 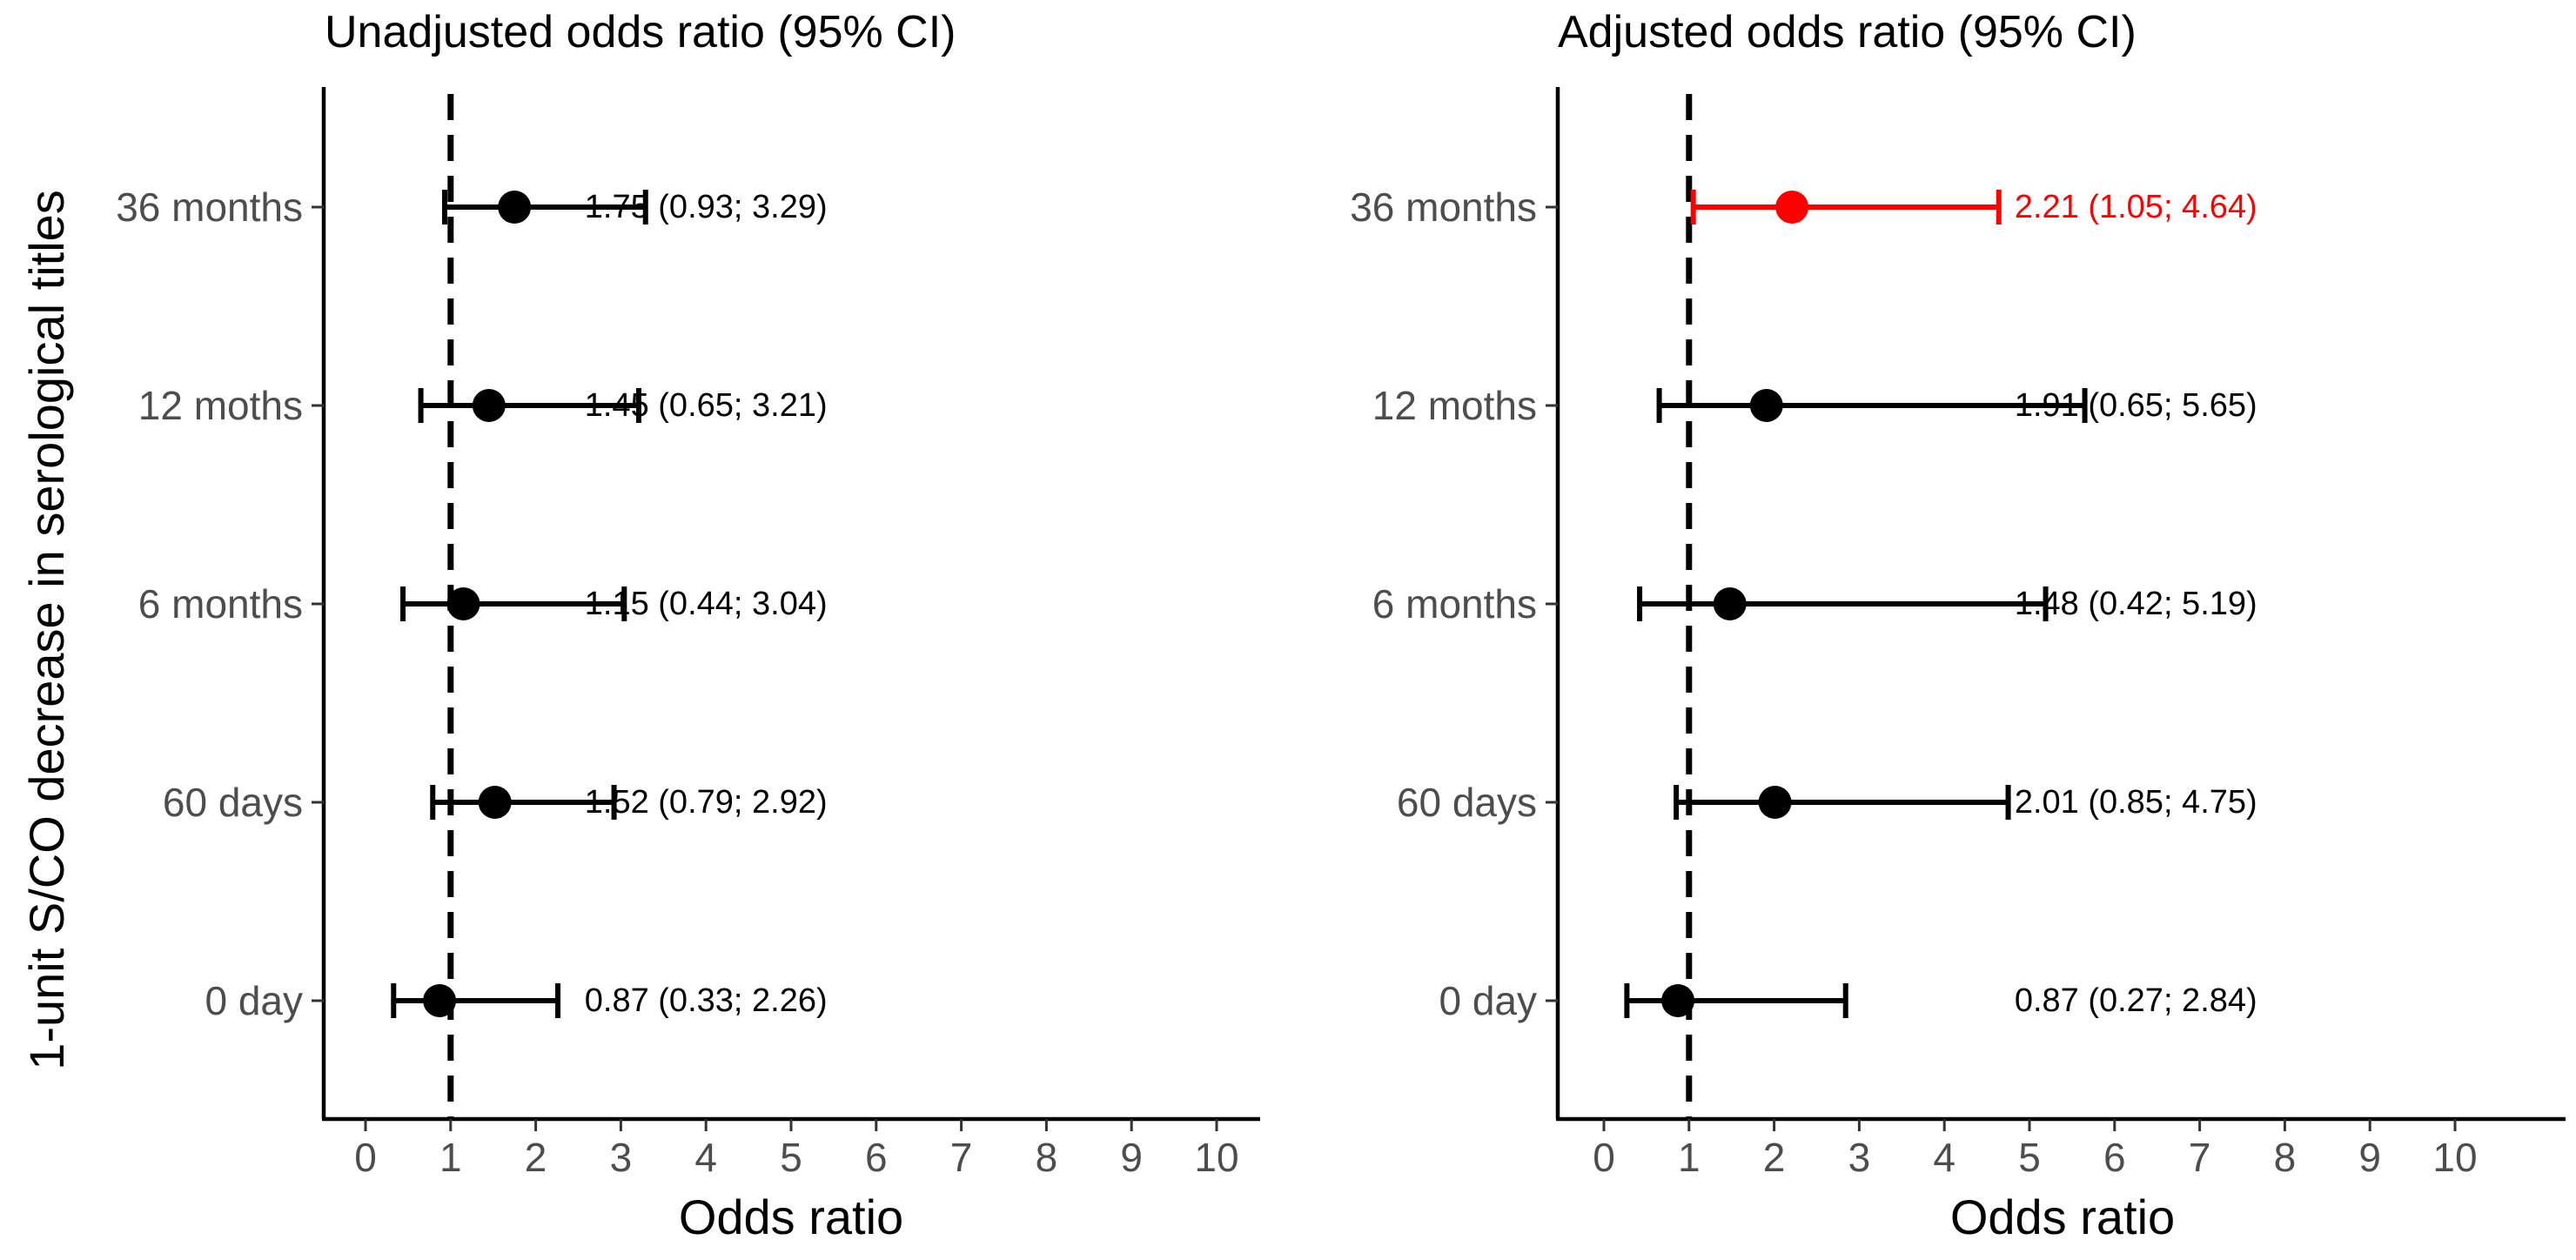 I want to click on adjusted-y-tick-label: 6 months, so click(x=1454, y=604).